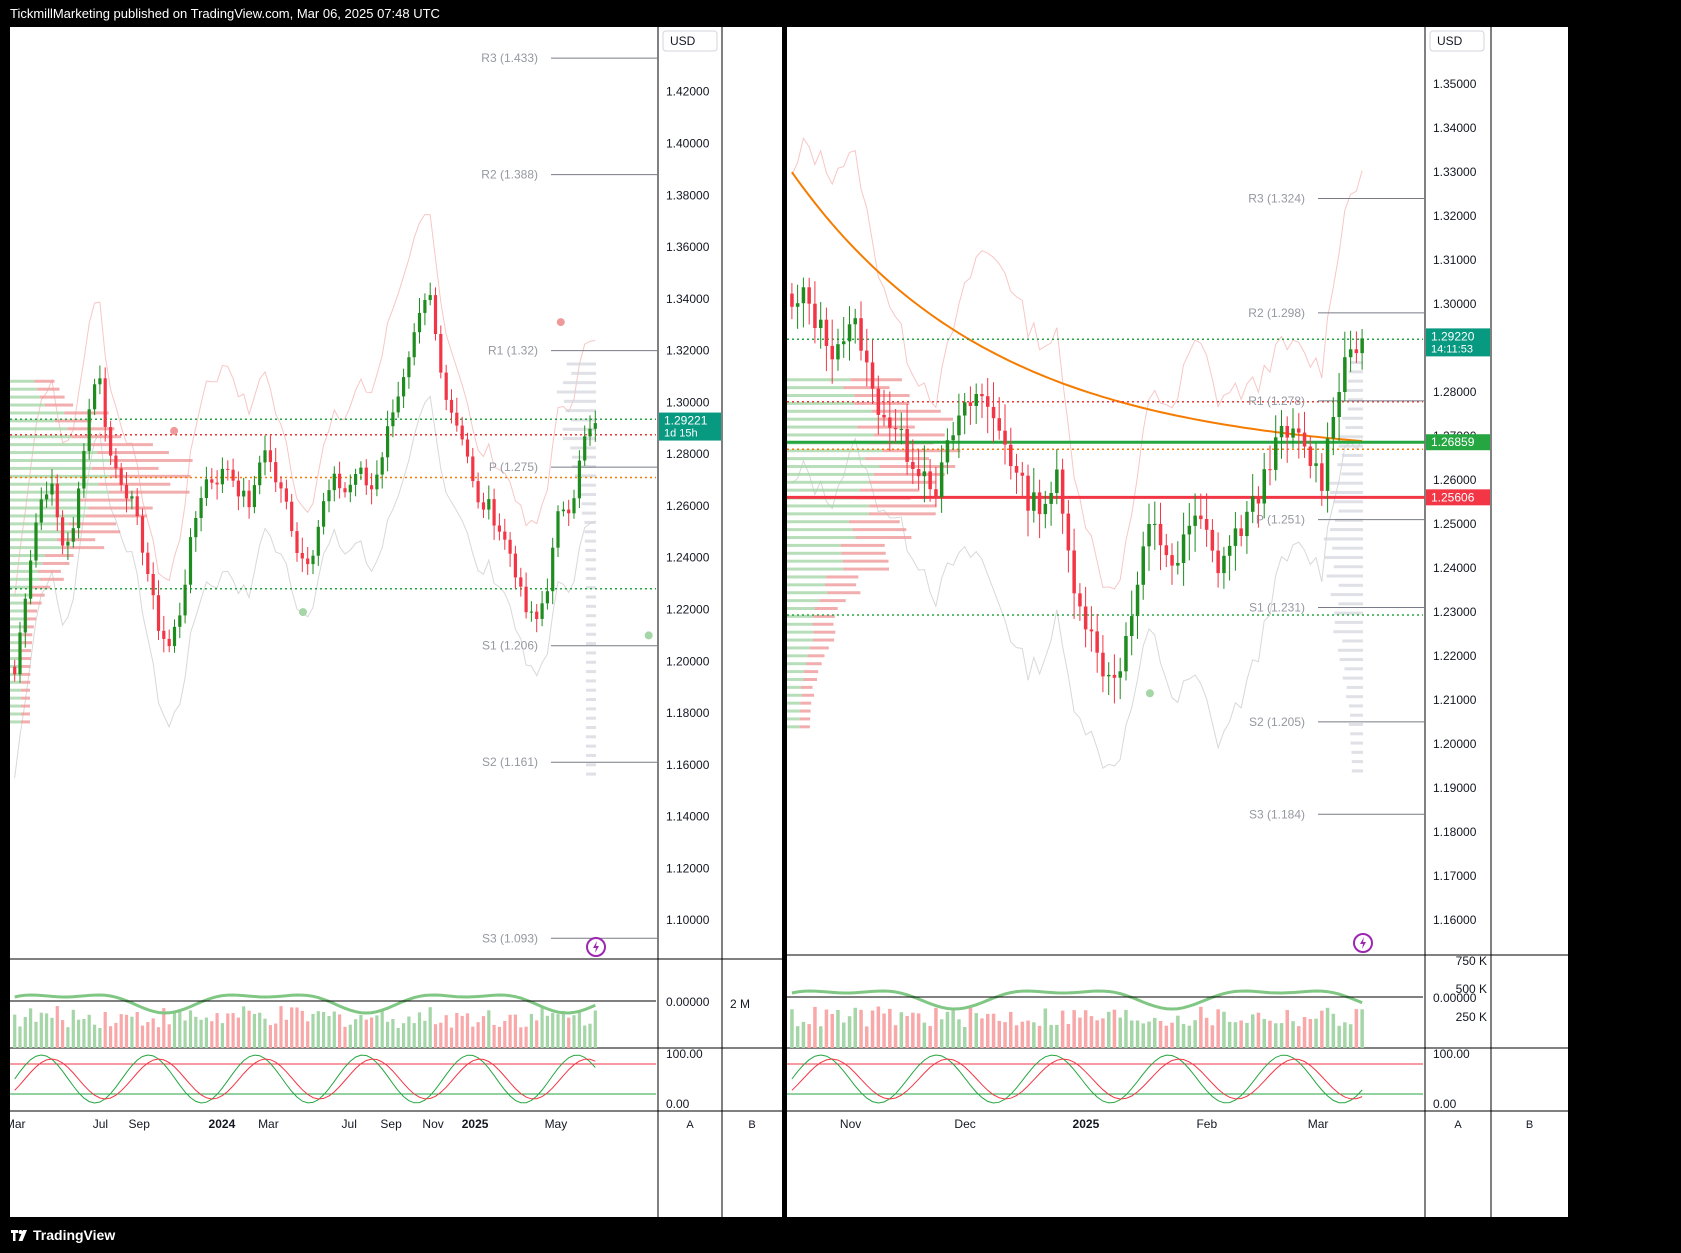  What do you see at coordinates (690, 41) in the screenshot?
I see `currency-badge` at bounding box center [690, 41].